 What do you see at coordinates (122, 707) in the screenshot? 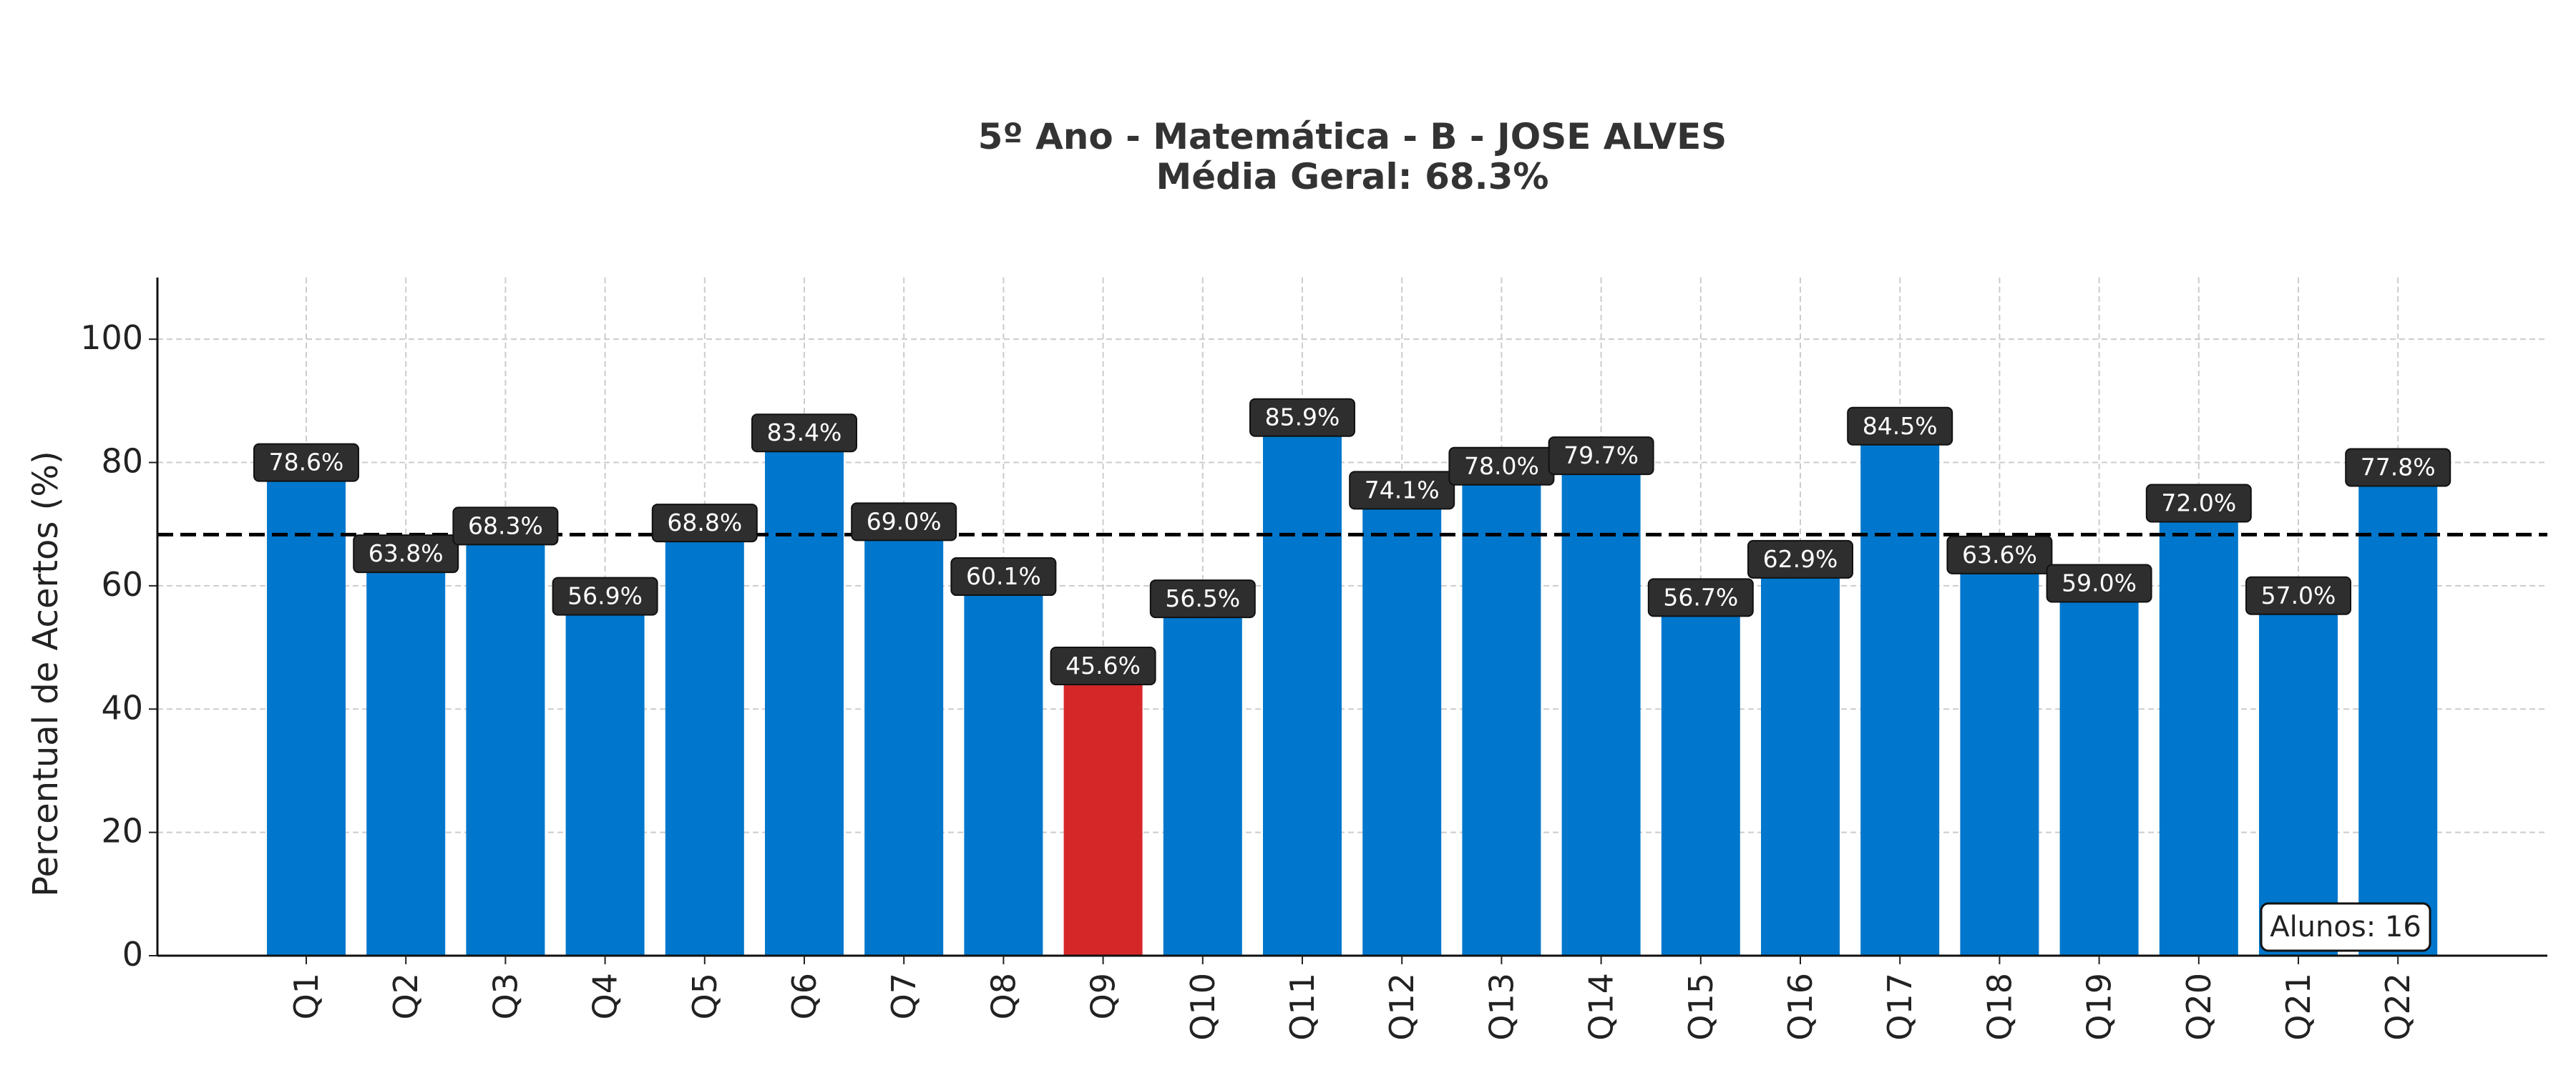
I see `y-tick-label: 40` at bounding box center [122, 707].